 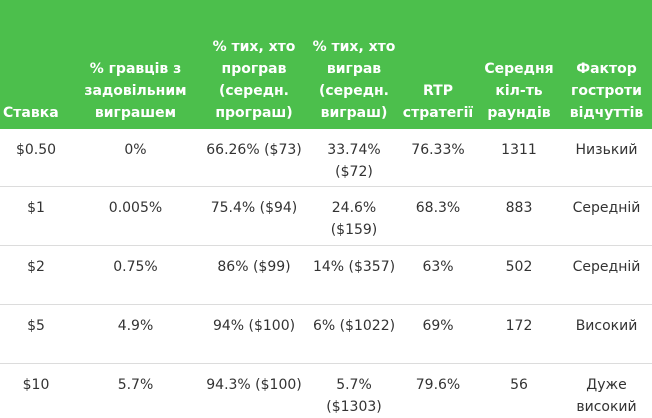 I want to click on header-rtp: RTP стратегії, so click(x=438, y=64).